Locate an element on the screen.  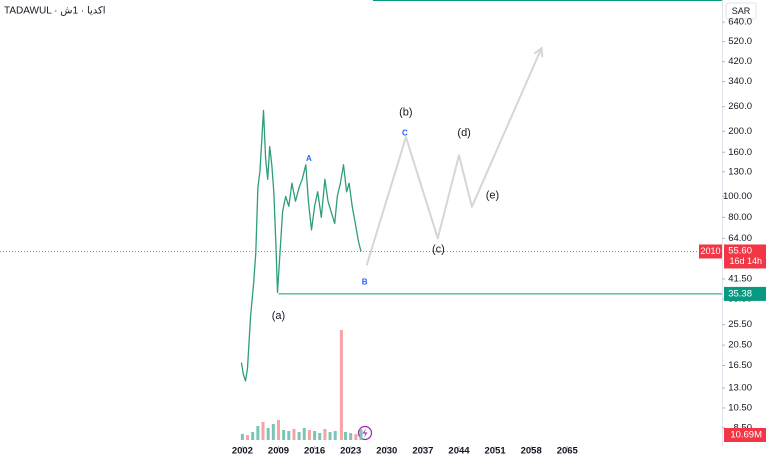
y-tick-label: 200.0 is located at coordinates (740, 131).